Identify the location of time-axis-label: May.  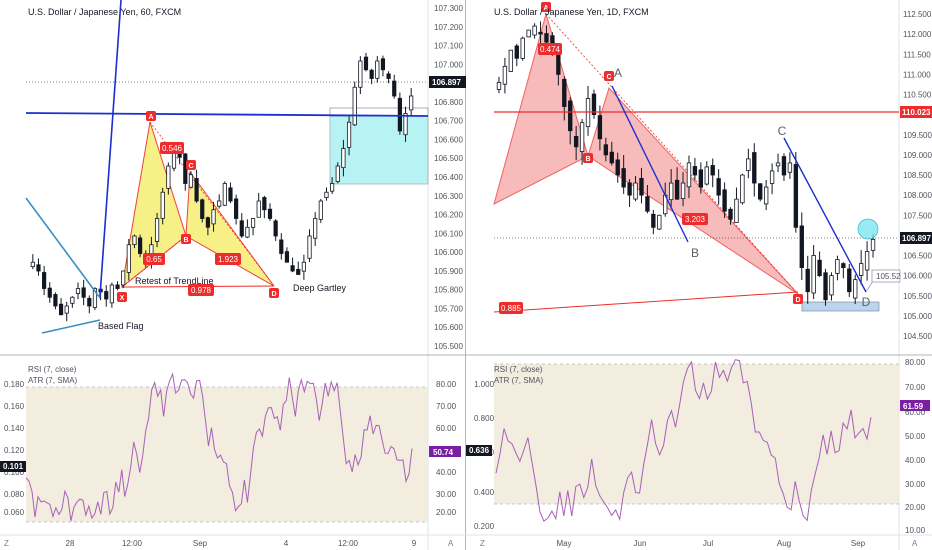
(563, 543).